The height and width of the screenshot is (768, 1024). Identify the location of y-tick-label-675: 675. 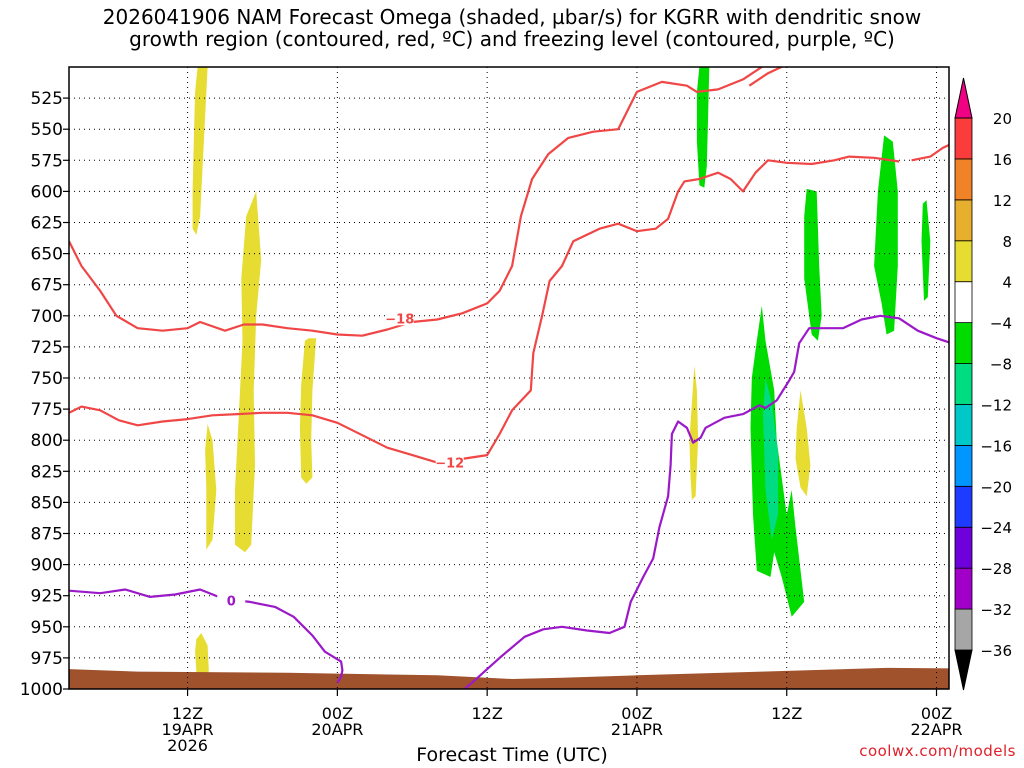
(47, 286).